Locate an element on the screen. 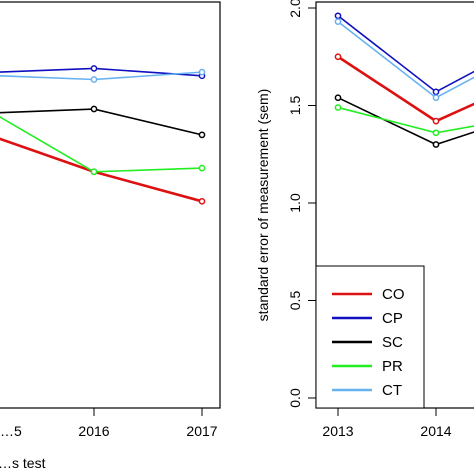  right-y-tick-label: 0.5 is located at coordinates (295, 301).